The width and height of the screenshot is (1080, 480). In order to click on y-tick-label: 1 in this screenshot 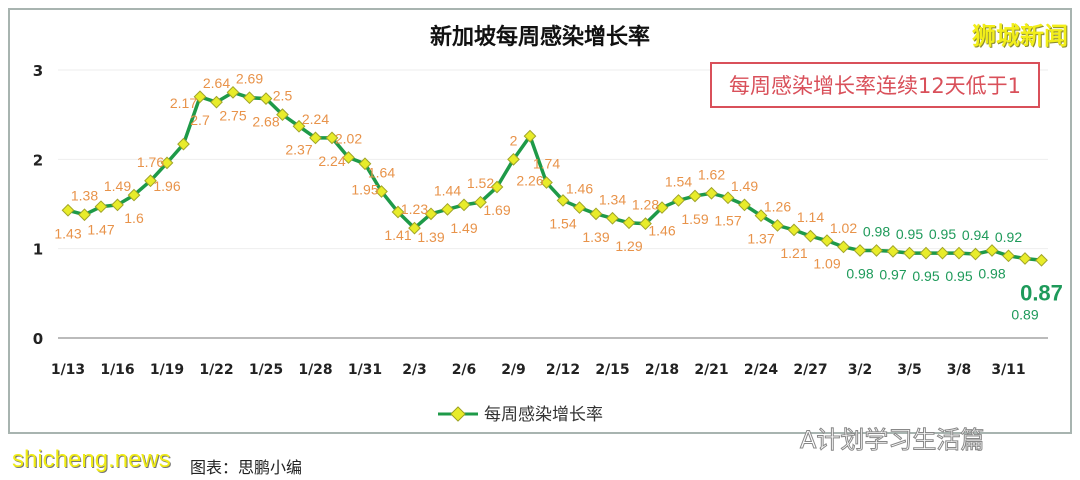, I will do `click(38, 250)`.